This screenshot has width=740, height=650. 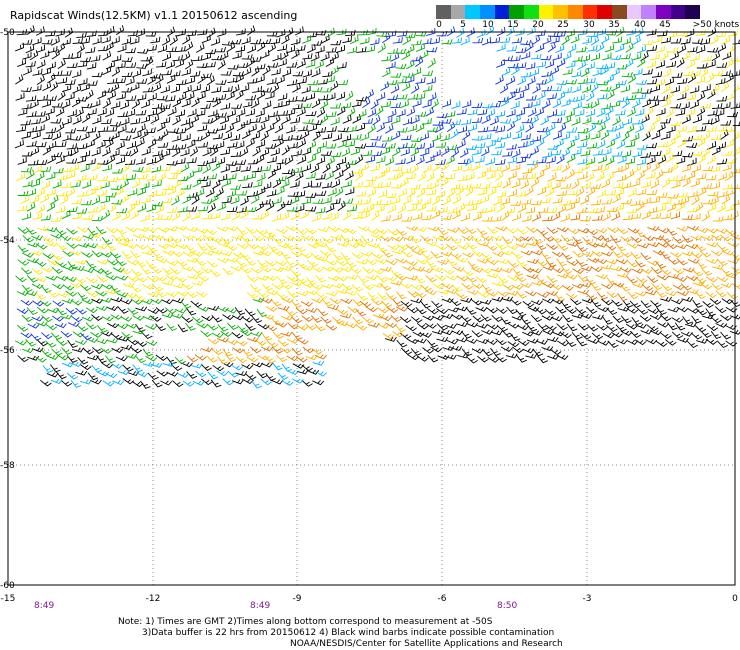 I want to click on longitude-label: 0, so click(x=735, y=599).